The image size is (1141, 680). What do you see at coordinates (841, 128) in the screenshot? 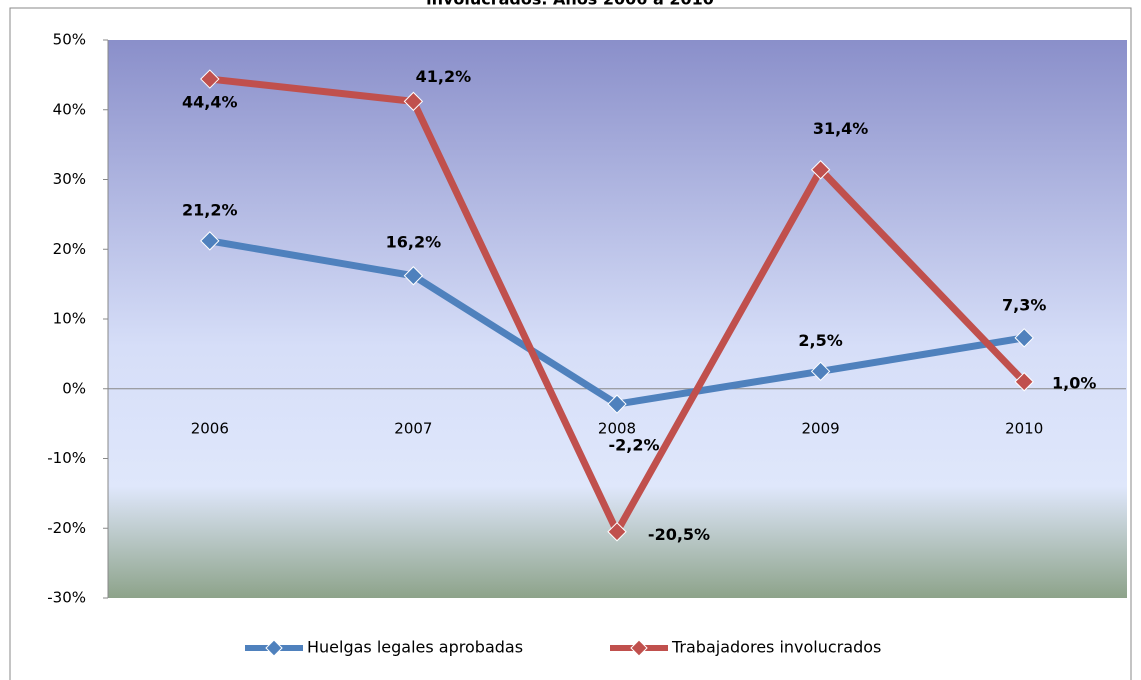
I see `data-label: 31,4%` at bounding box center [841, 128].